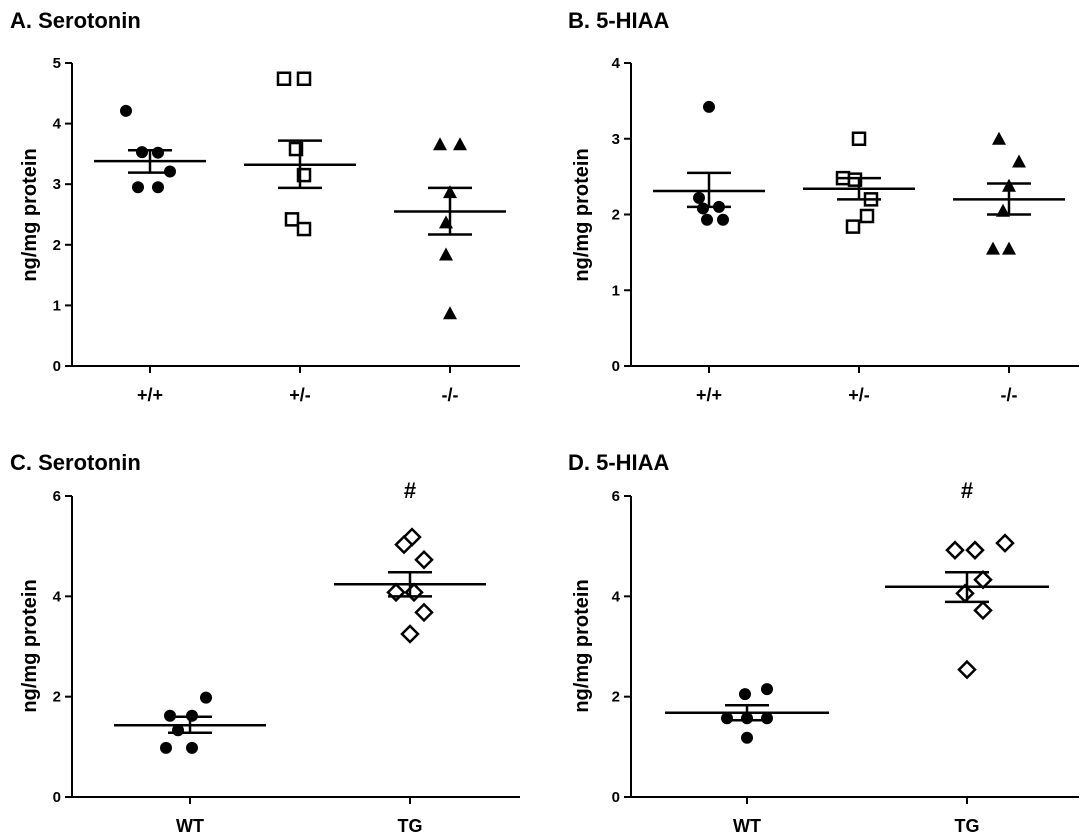 The width and height of the screenshot is (1086, 840). Describe the element at coordinates (75, 462) in the screenshot. I see `panel-title: C. Serotonin` at that location.